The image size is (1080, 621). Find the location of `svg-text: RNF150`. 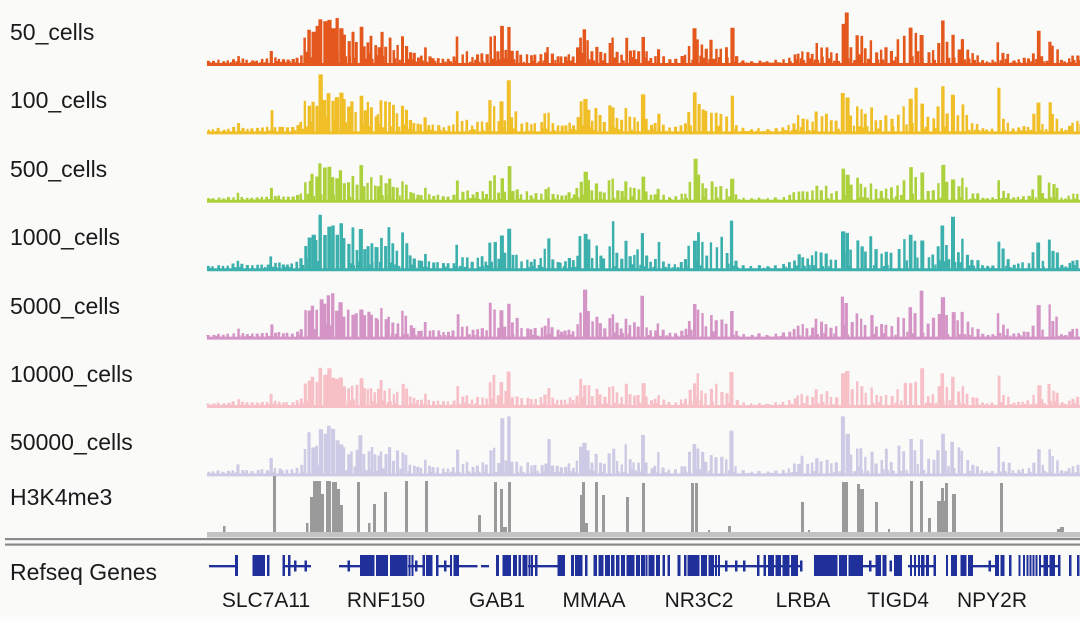

svg-text: RNF150 is located at coordinates (386, 600).